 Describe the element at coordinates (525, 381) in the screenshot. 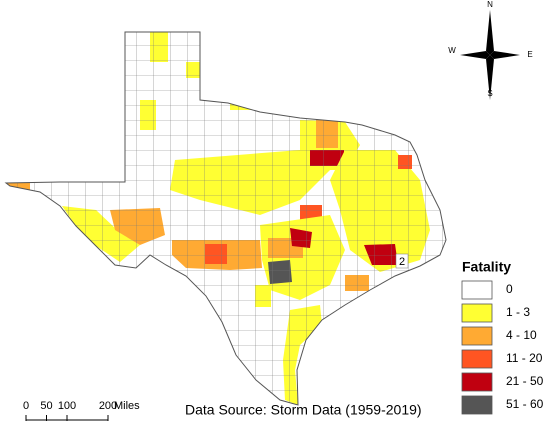

I see `legend-label: 21 - 50` at that location.